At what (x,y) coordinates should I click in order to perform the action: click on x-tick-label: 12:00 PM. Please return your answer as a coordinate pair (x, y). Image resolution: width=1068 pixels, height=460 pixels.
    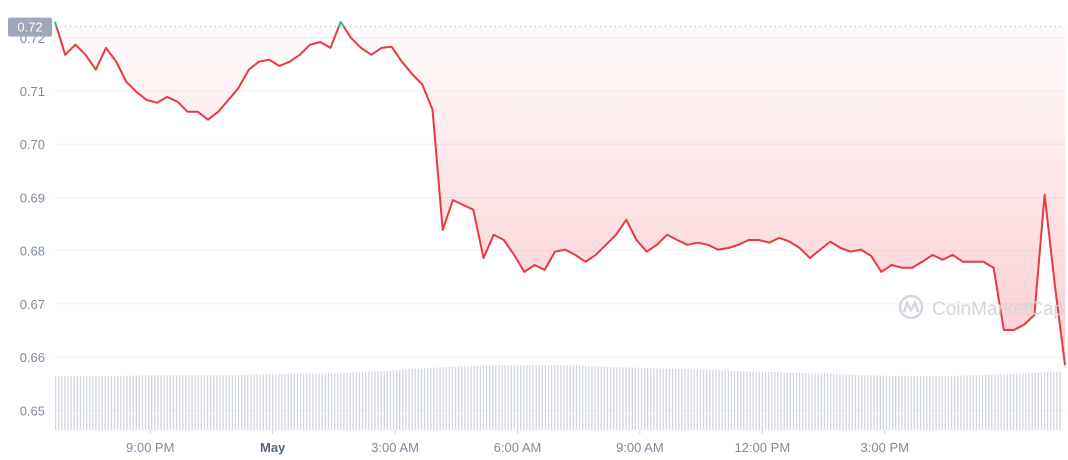
    Looking at the image, I should click on (763, 447).